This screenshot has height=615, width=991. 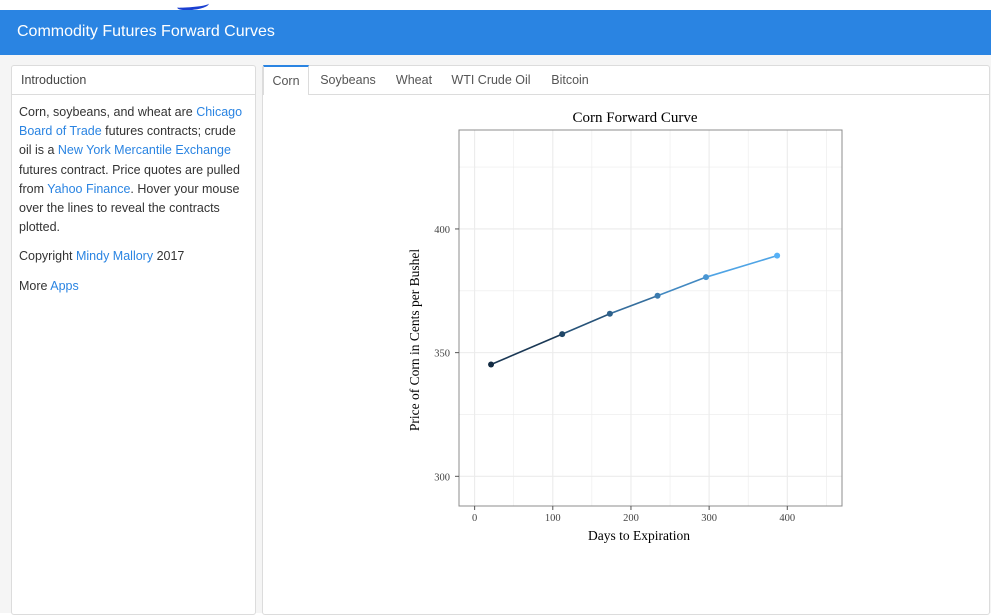 I want to click on tab-wti-crude-oil: WTI Crude Oil, so click(x=491, y=80).